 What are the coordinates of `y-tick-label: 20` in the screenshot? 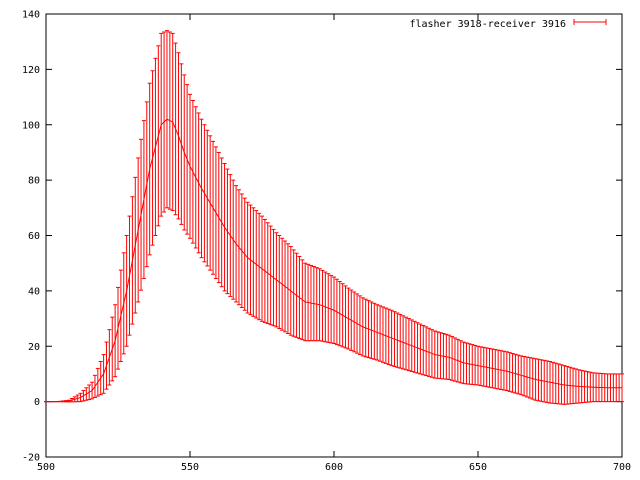 It's located at (34, 347).